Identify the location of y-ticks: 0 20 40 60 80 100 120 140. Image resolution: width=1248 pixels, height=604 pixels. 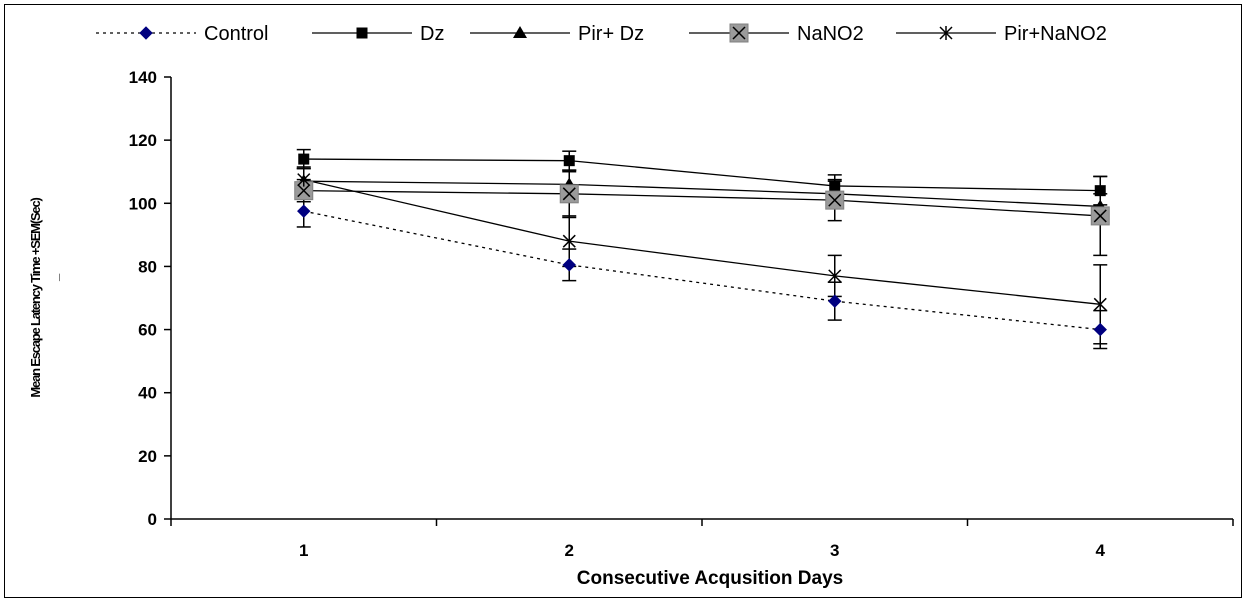
(150, 298).